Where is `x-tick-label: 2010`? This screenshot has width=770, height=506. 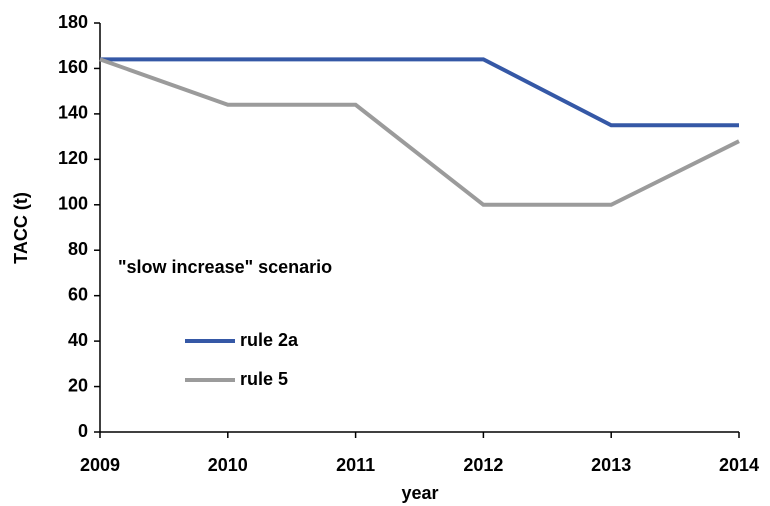 x-tick-label: 2010 is located at coordinates (228, 465).